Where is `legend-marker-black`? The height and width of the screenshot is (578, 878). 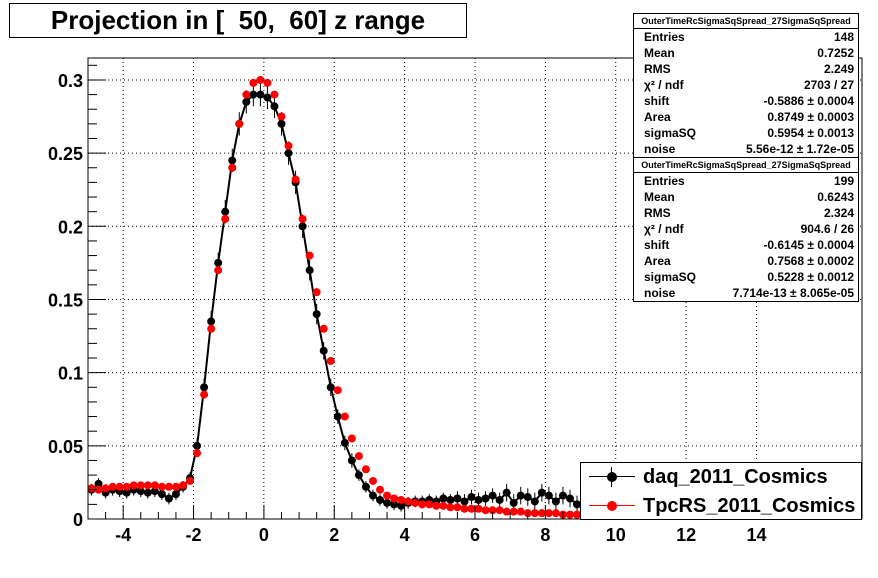 legend-marker-black is located at coordinates (612, 477).